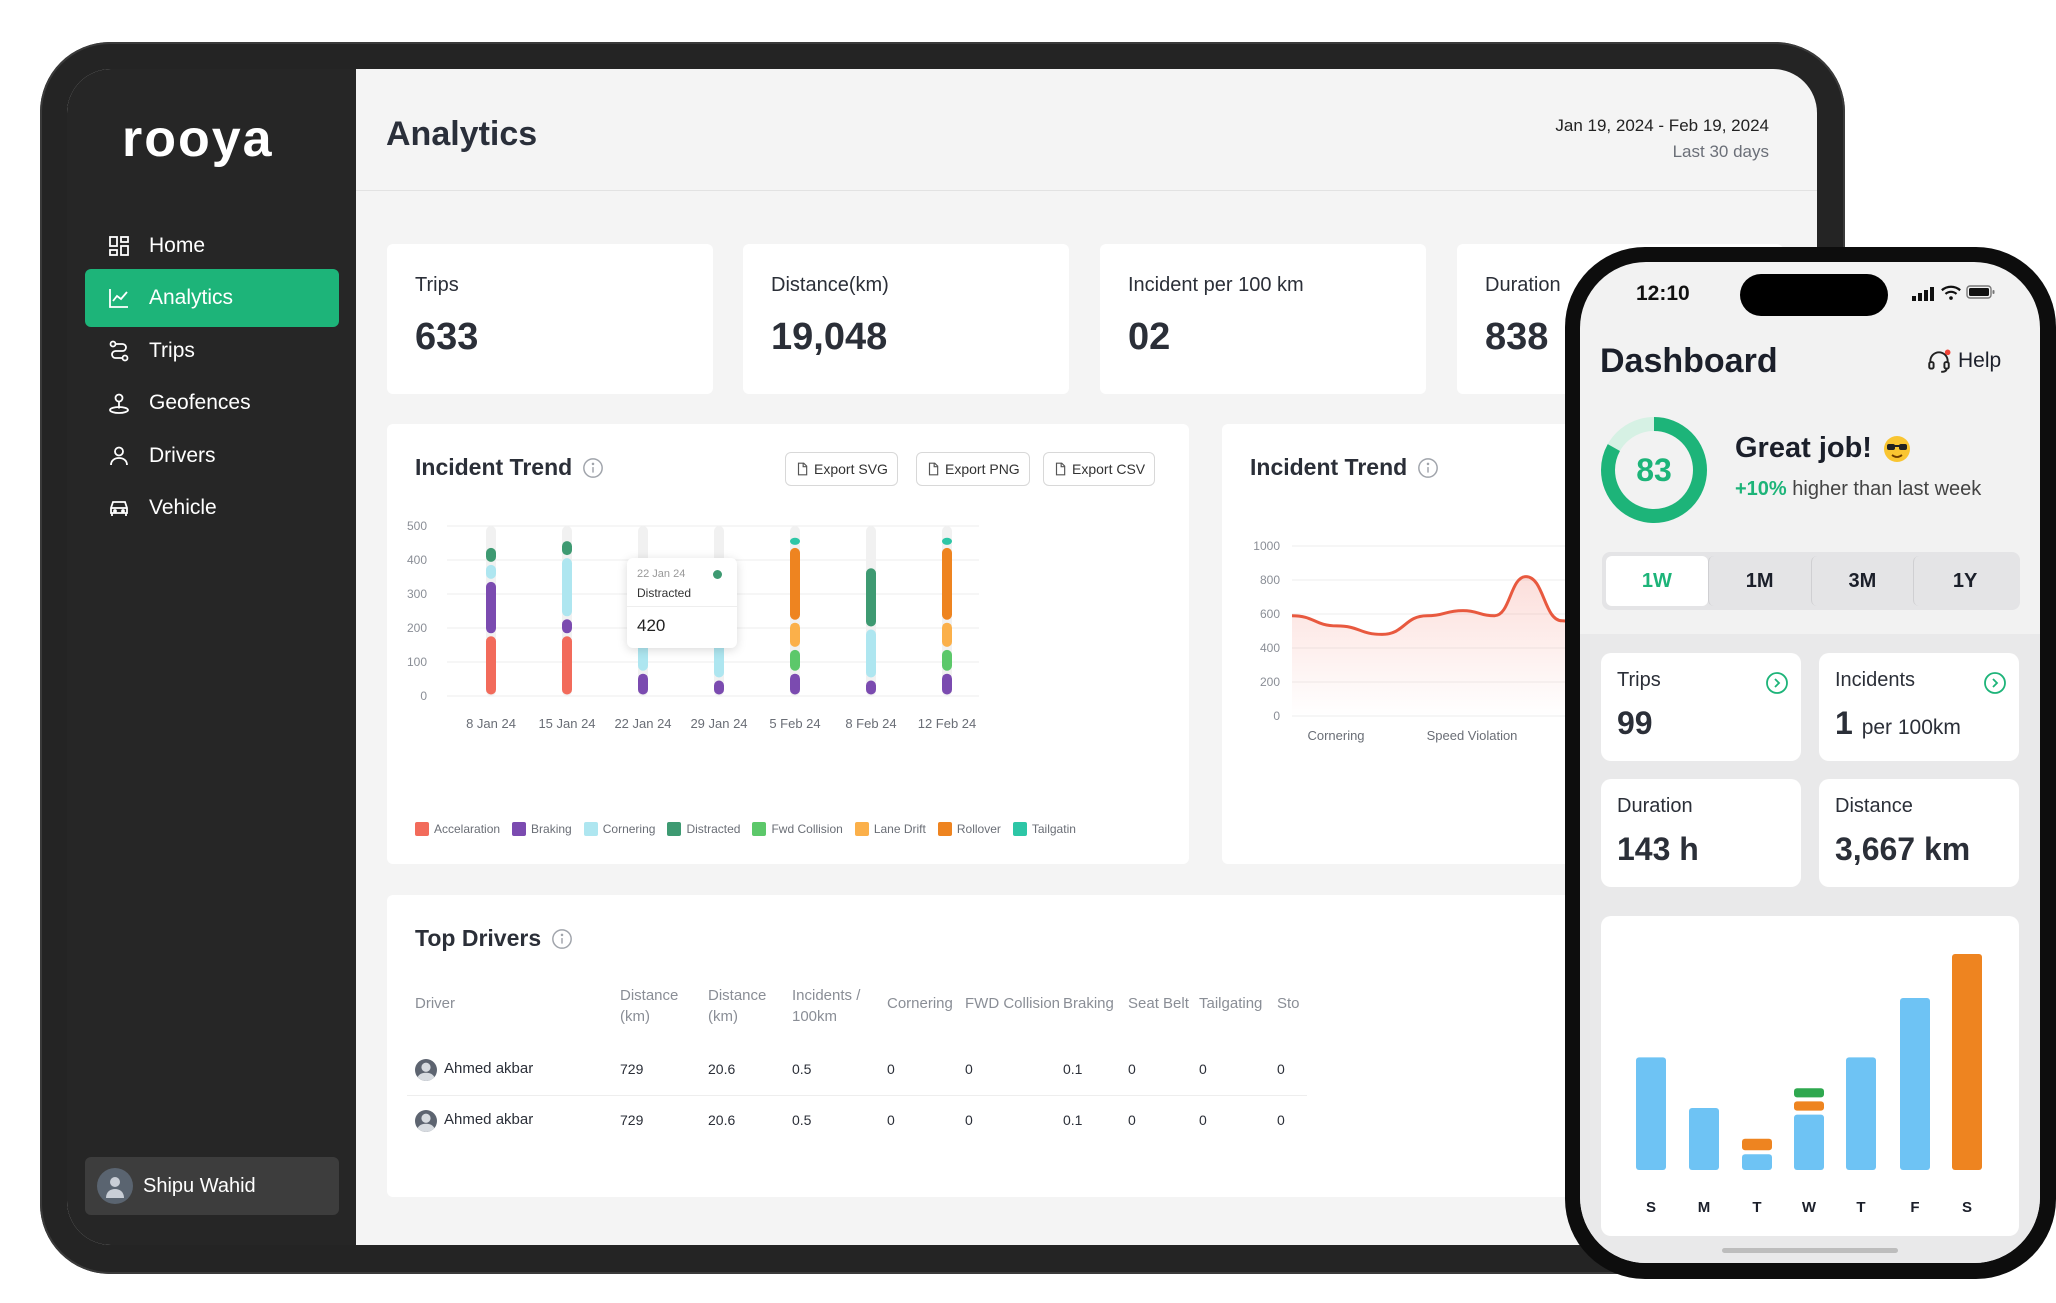 This screenshot has width=2056, height=1303. Describe the element at coordinates (119, 403) in the screenshot. I see `location-pin-icon` at that location.